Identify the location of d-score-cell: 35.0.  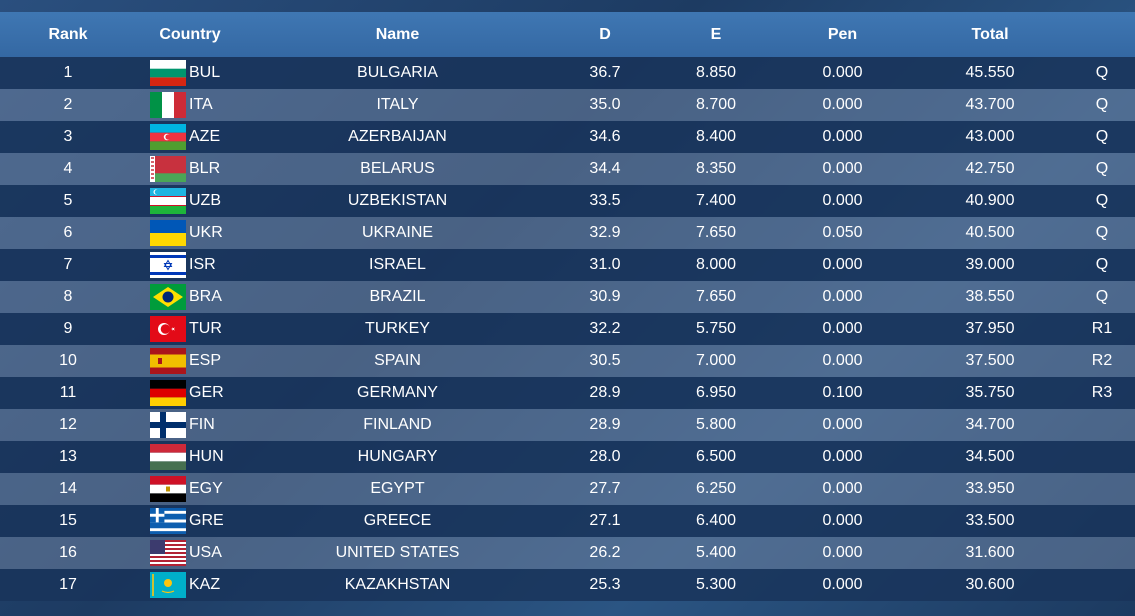
(605, 104).